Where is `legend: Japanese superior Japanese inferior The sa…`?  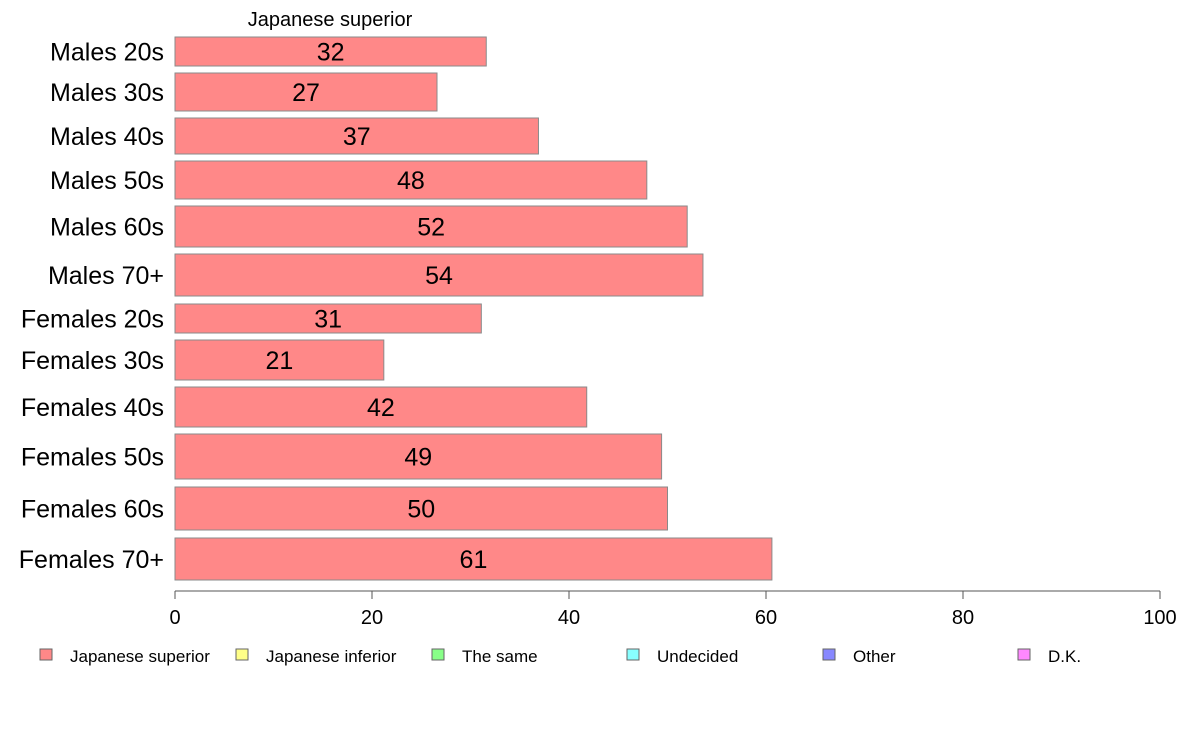 legend: Japanese superior Japanese inferior The sa… is located at coordinates (560, 656).